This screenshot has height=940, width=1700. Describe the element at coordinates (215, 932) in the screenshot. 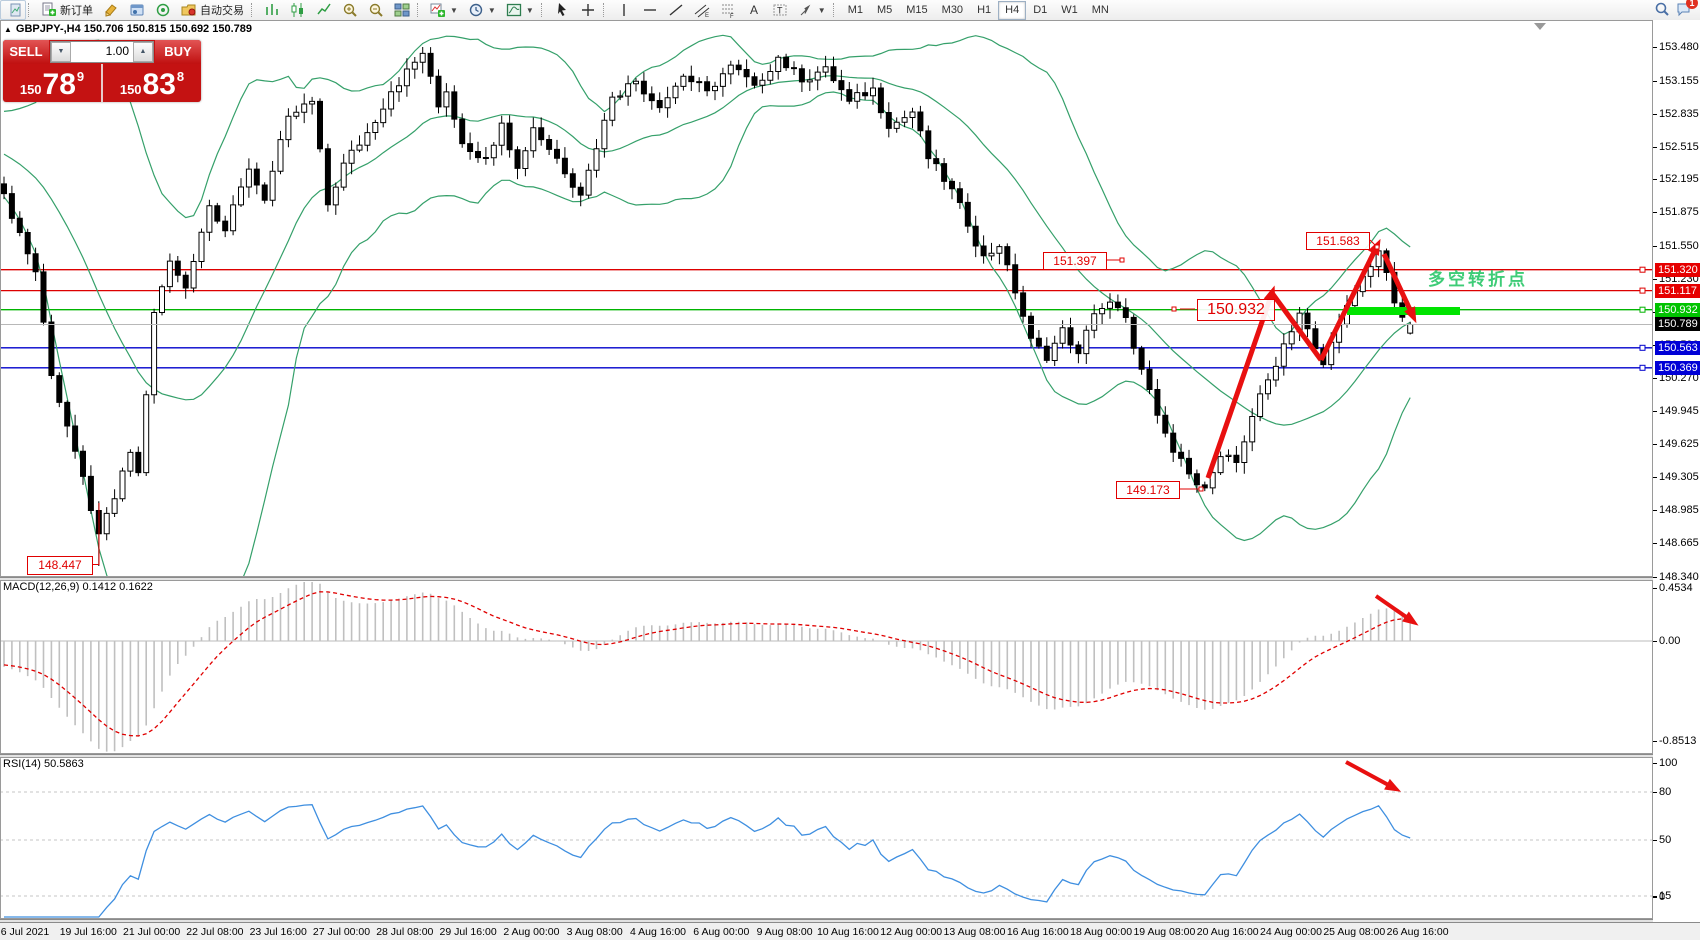

I see `time-axis-label: 22 Jul 08:00` at that location.